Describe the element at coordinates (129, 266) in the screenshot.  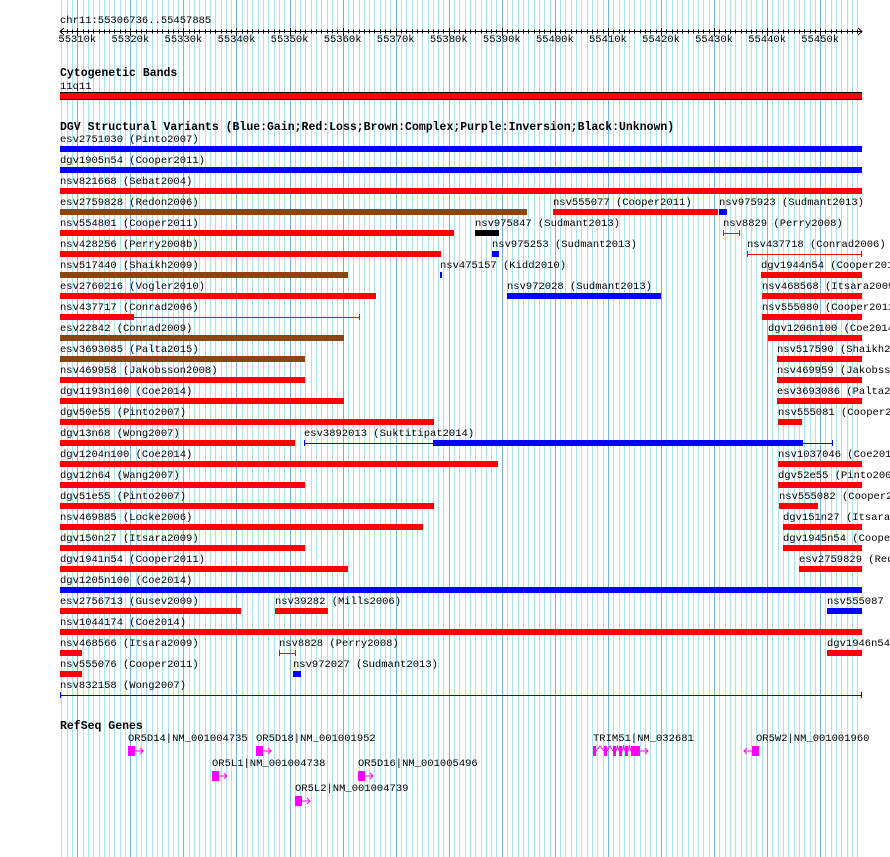
I see `variant-label: nsv517440 (Shaikh2009)` at that location.